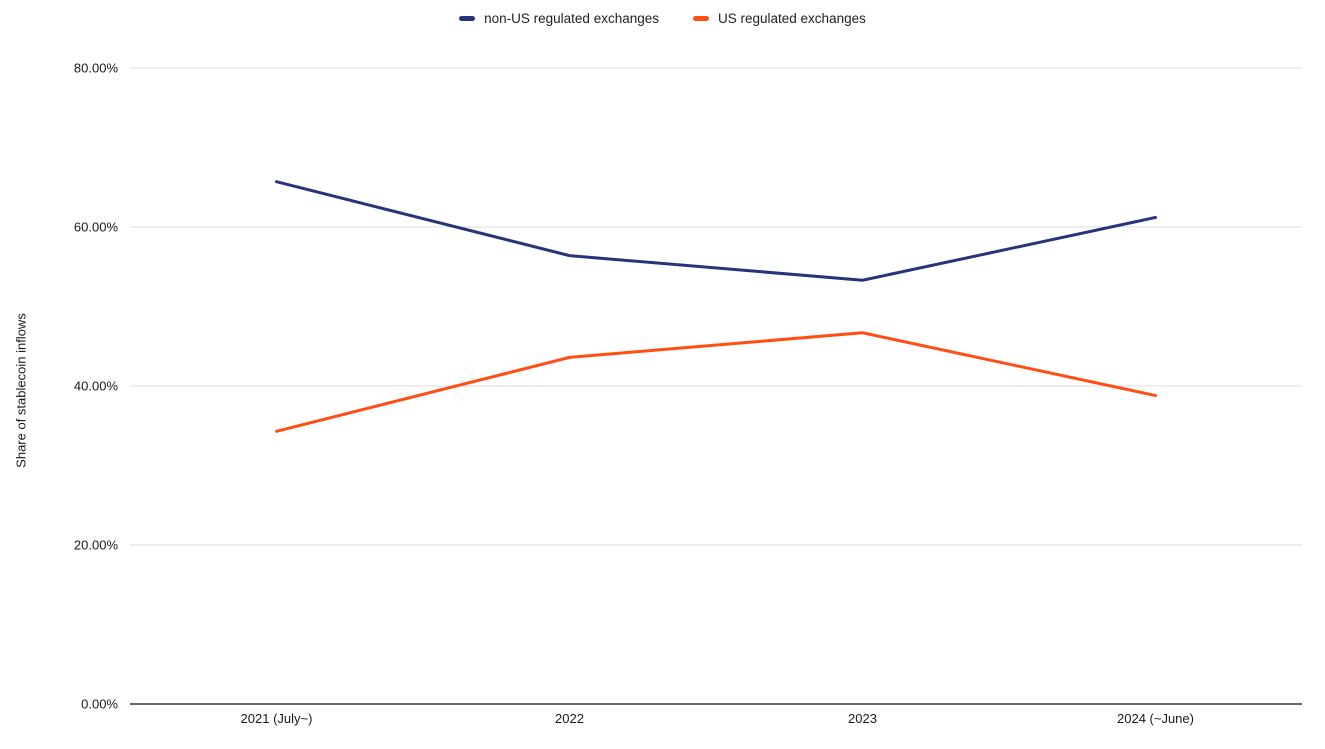 The height and width of the screenshot is (749, 1325). Describe the element at coordinates (716, 382) in the screenshot. I see `series-line-us` at that location.